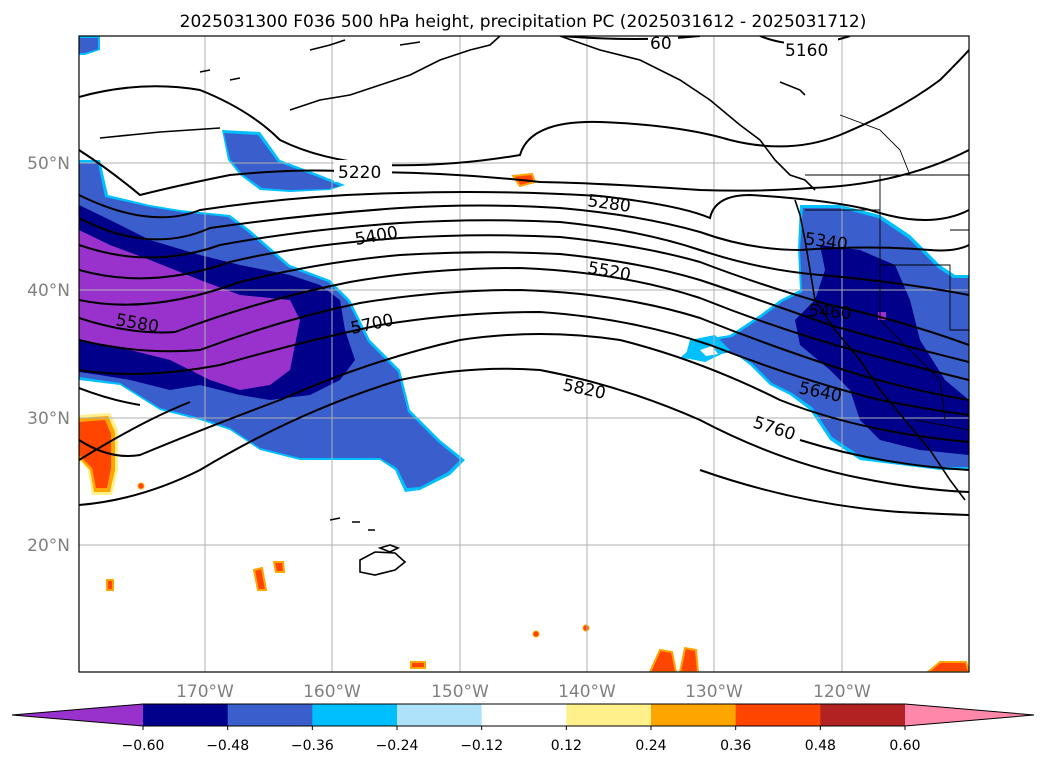  I want to click on colorbar-tick-label: −0.12, so click(481, 746).